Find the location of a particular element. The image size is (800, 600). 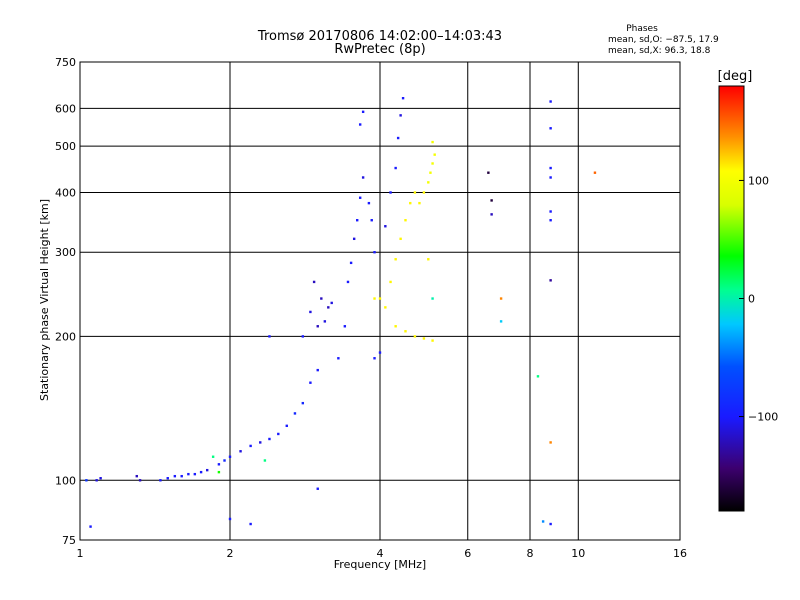

x-tick-label: 8 is located at coordinates (530, 553).